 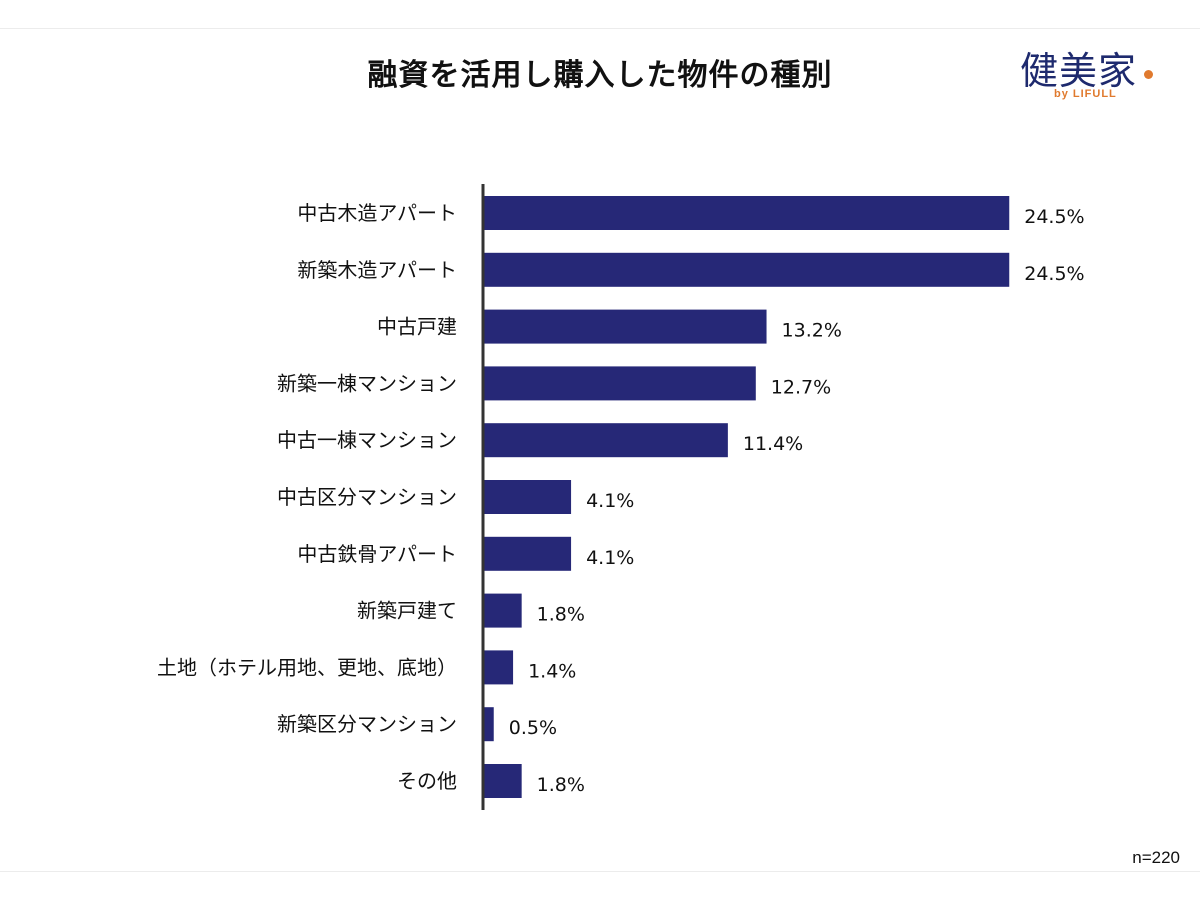 What do you see at coordinates (552, 671) in the screenshot?
I see `value-label: 1.4%` at bounding box center [552, 671].